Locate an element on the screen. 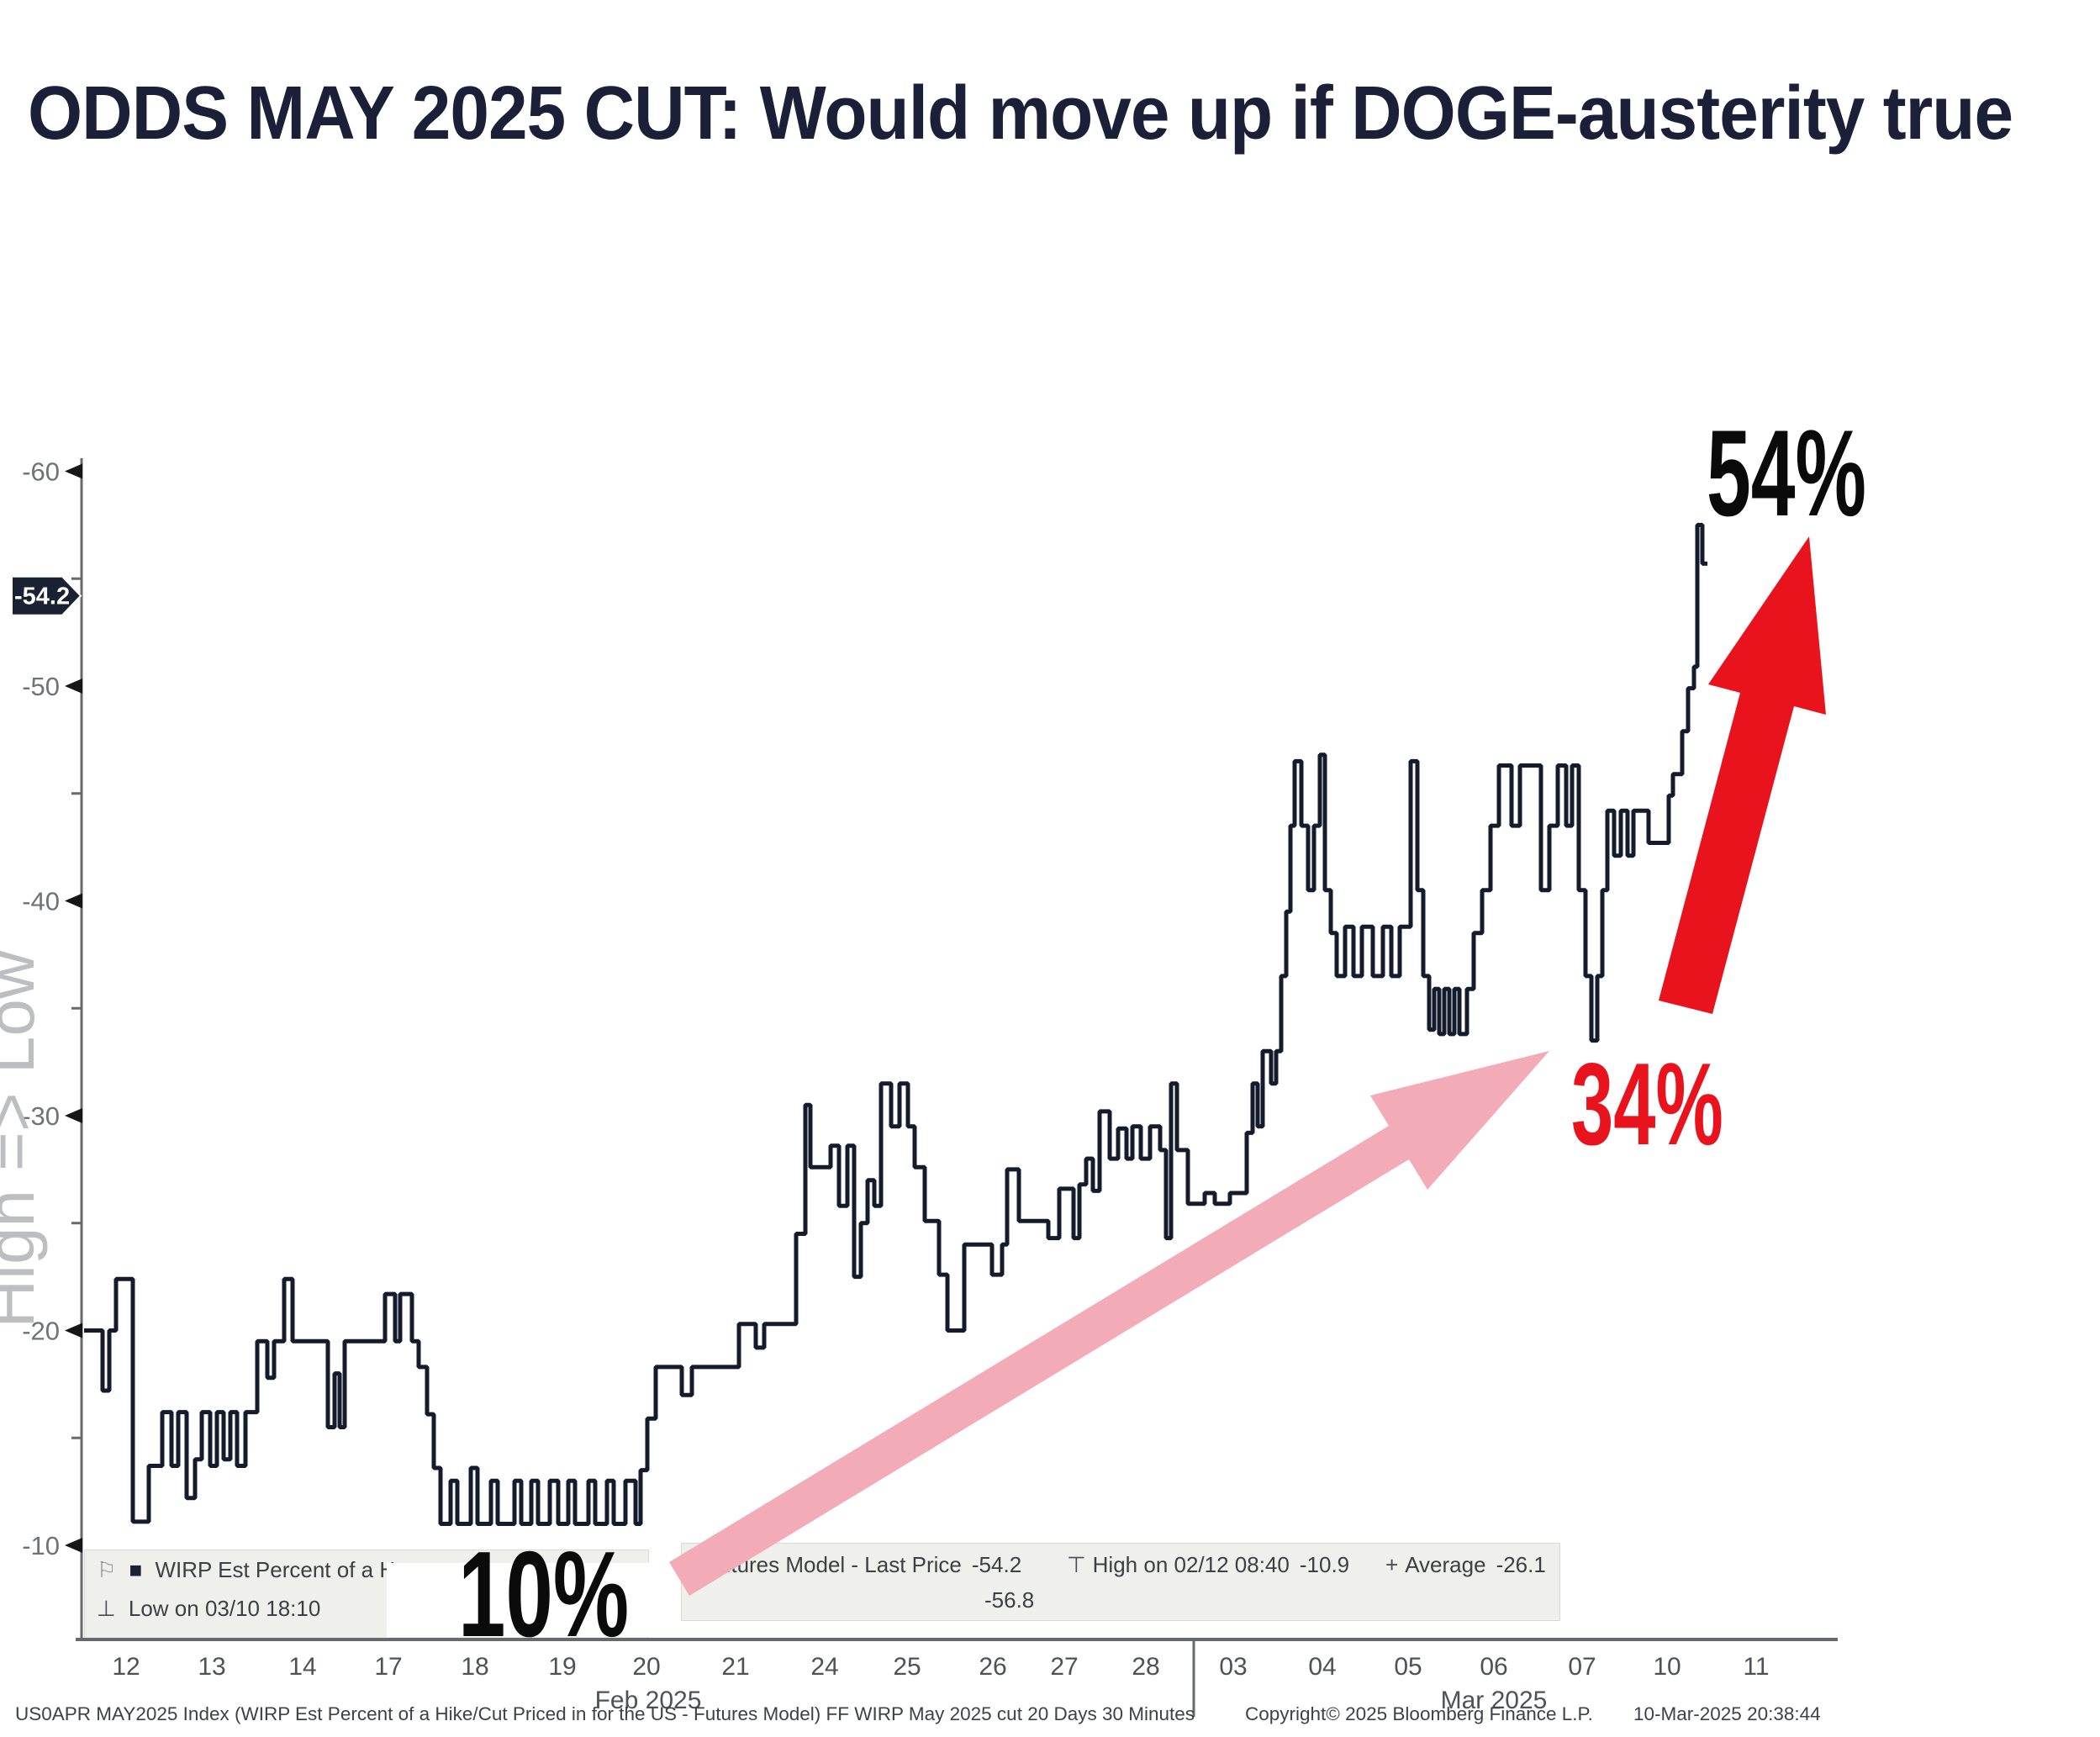 The height and width of the screenshot is (1737, 2100). last-price-stat: Futures Model - Last Price -54.2 is located at coordinates (863, 1565).